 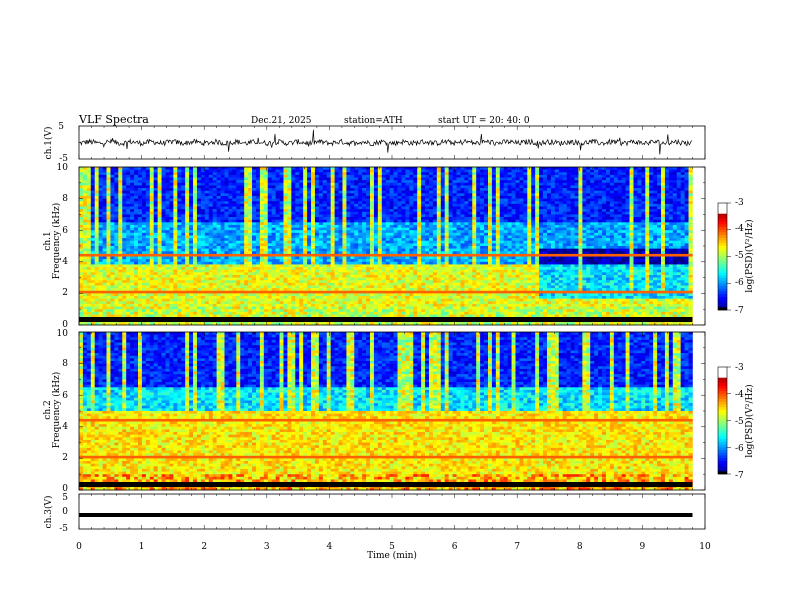 I want to click on ch3-waveform-frame, so click(x=392, y=511).